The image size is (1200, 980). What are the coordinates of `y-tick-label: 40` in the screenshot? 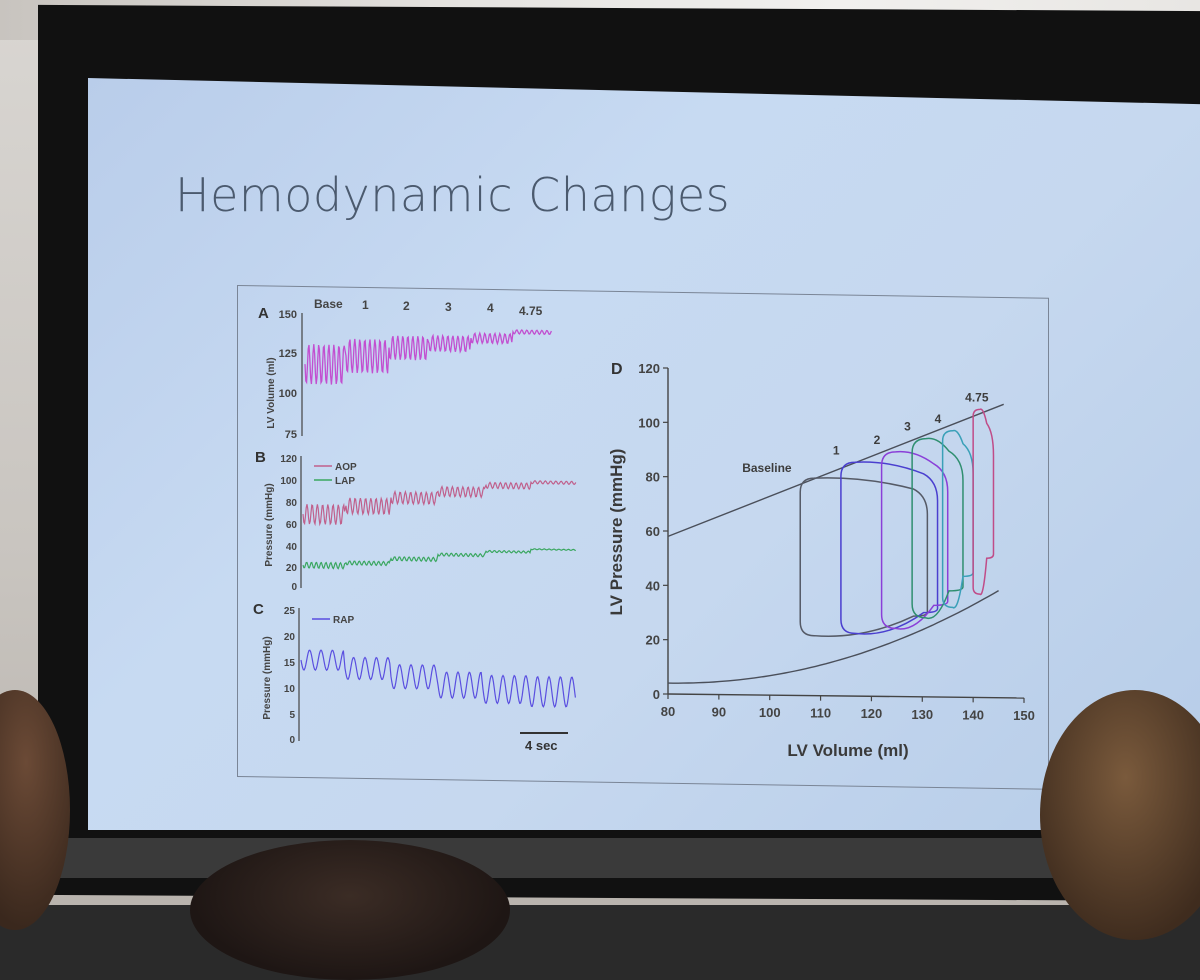 It's located at (653, 585).